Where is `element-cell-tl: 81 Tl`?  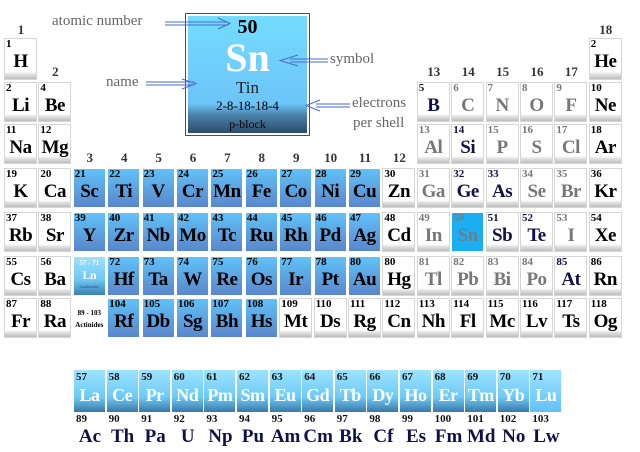
element-cell-tl: 81 Tl is located at coordinates (433, 276).